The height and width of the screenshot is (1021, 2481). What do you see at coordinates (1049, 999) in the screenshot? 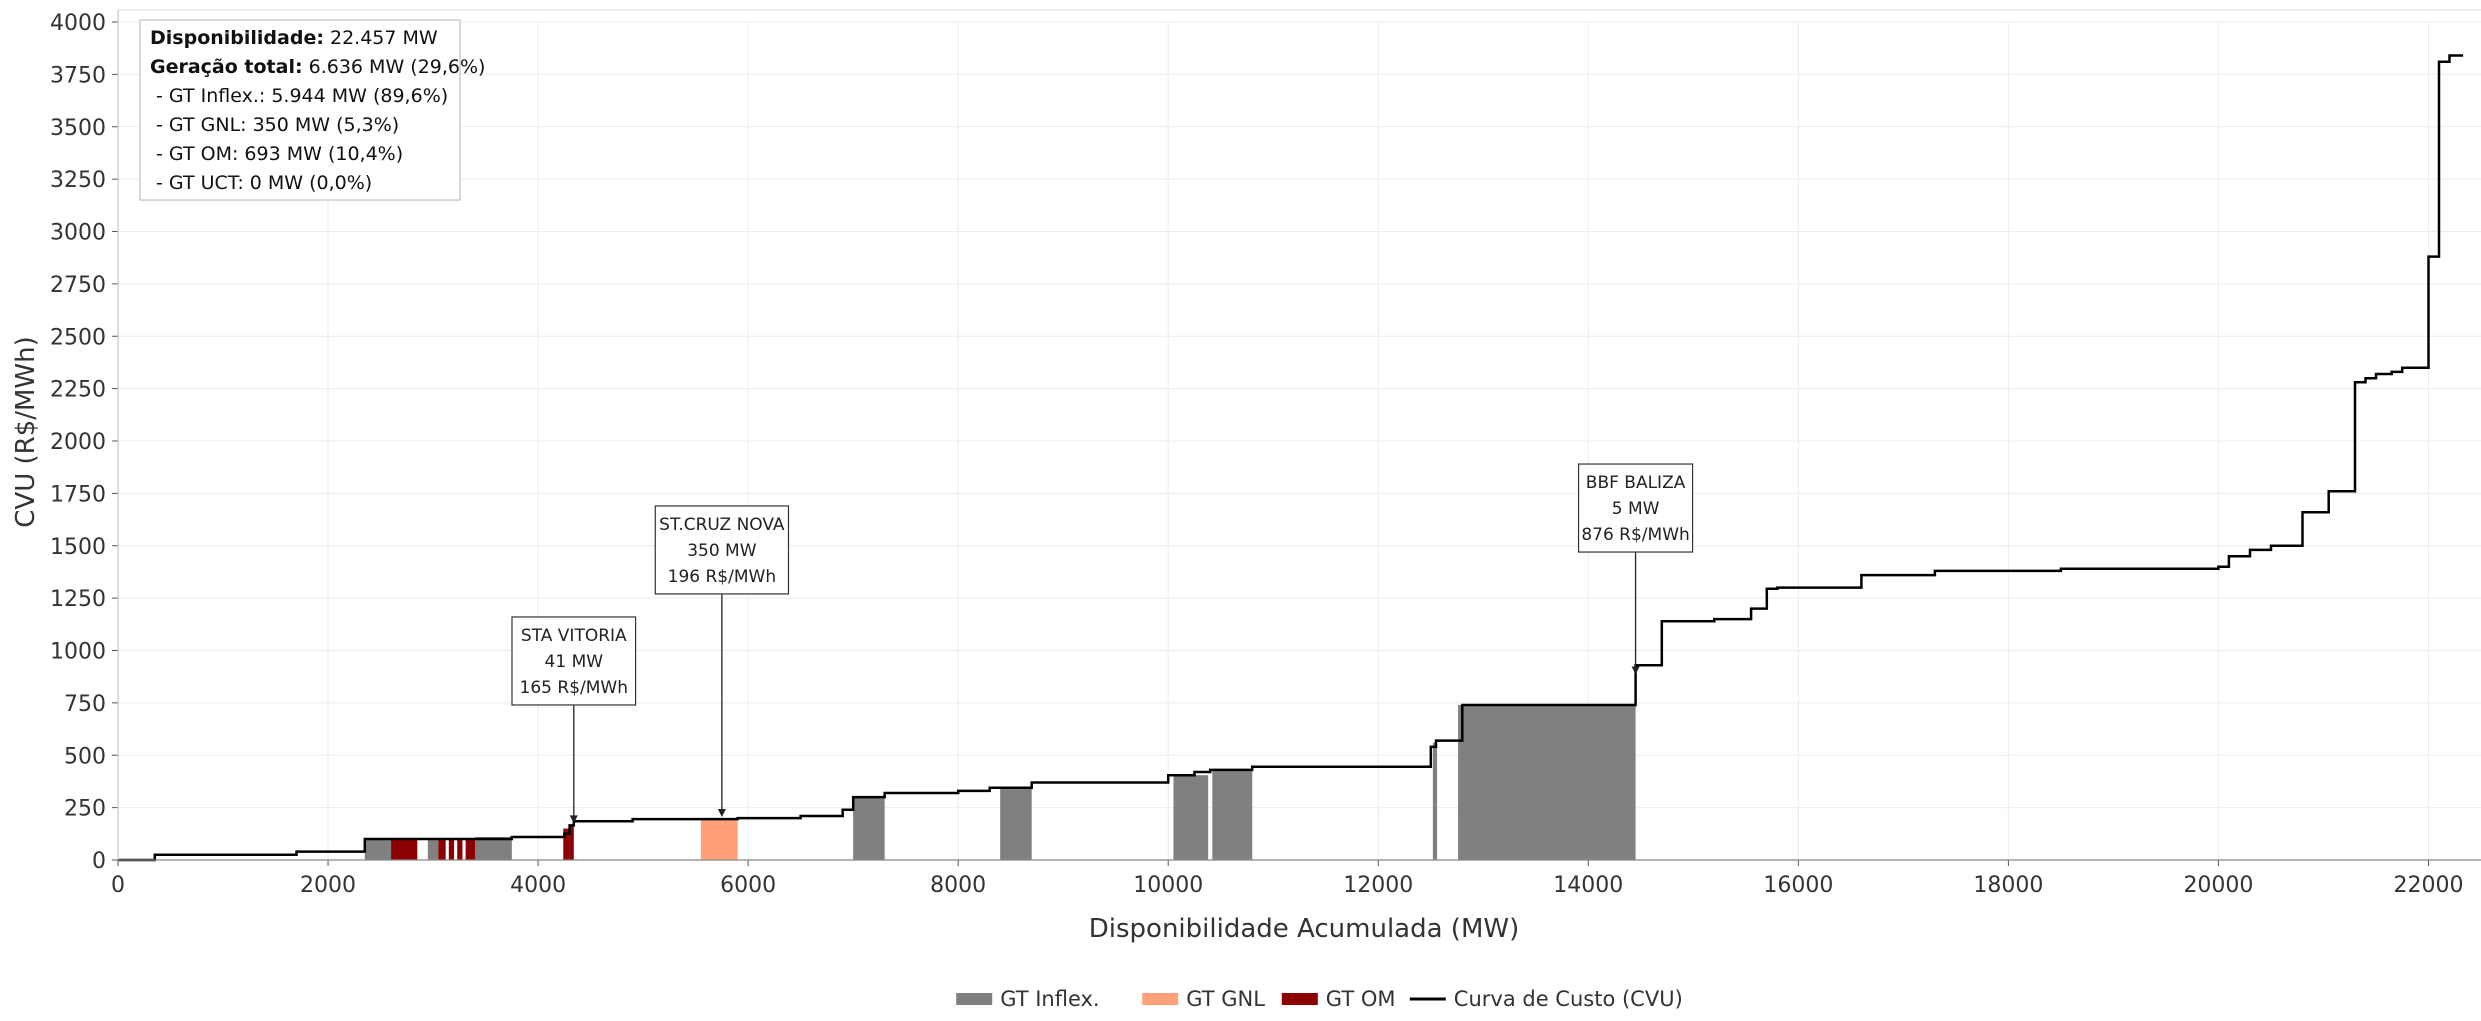
I see `legend-label: GT Inflex.` at bounding box center [1049, 999].